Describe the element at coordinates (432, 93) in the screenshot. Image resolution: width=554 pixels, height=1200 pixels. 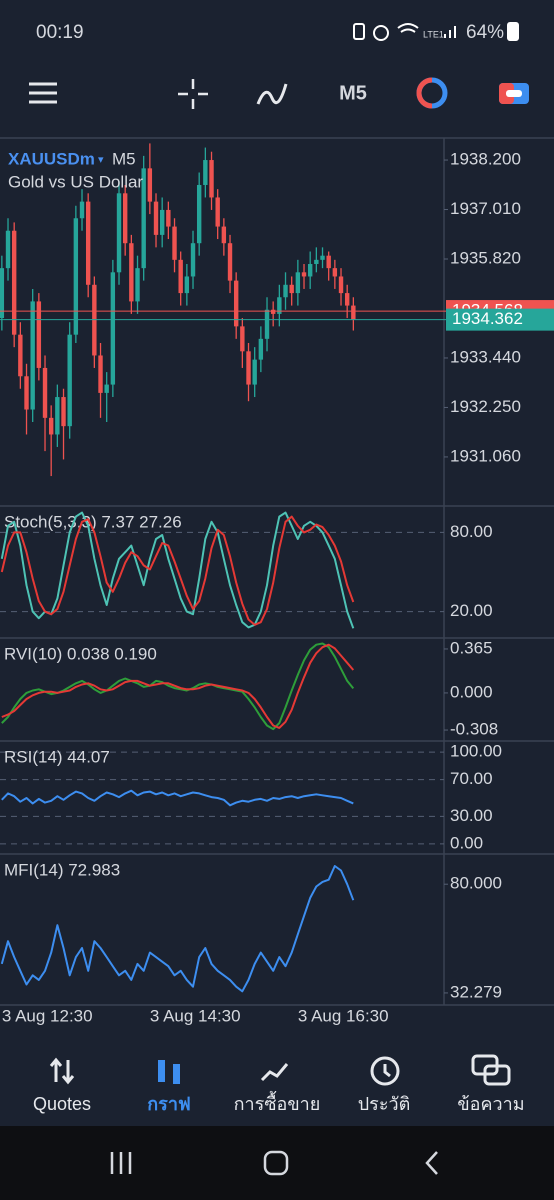
I see `trade-button` at that location.